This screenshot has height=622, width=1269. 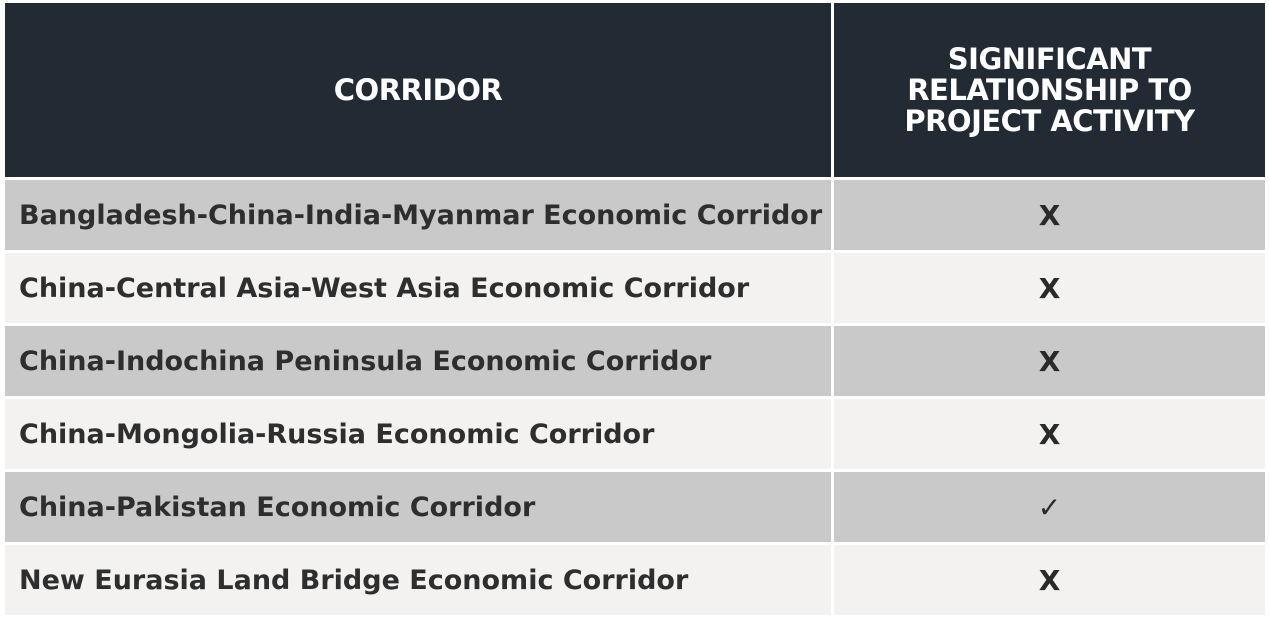 I want to click on corridor-name: China-Pakistan Economic Corridor, so click(x=418, y=507).